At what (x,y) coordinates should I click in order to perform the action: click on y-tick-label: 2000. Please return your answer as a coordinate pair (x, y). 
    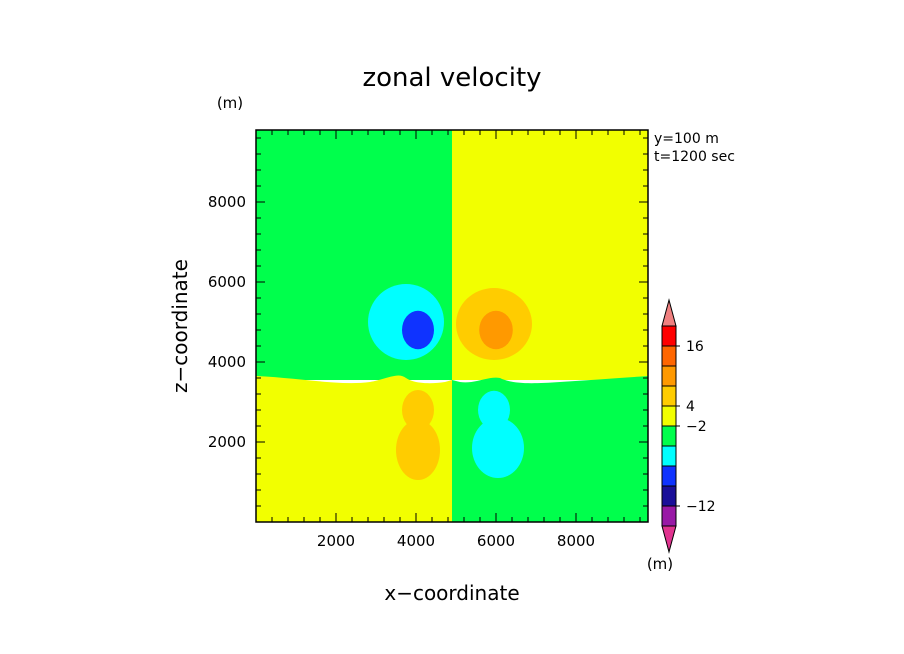
    Looking at the image, I should click on (227, 442).